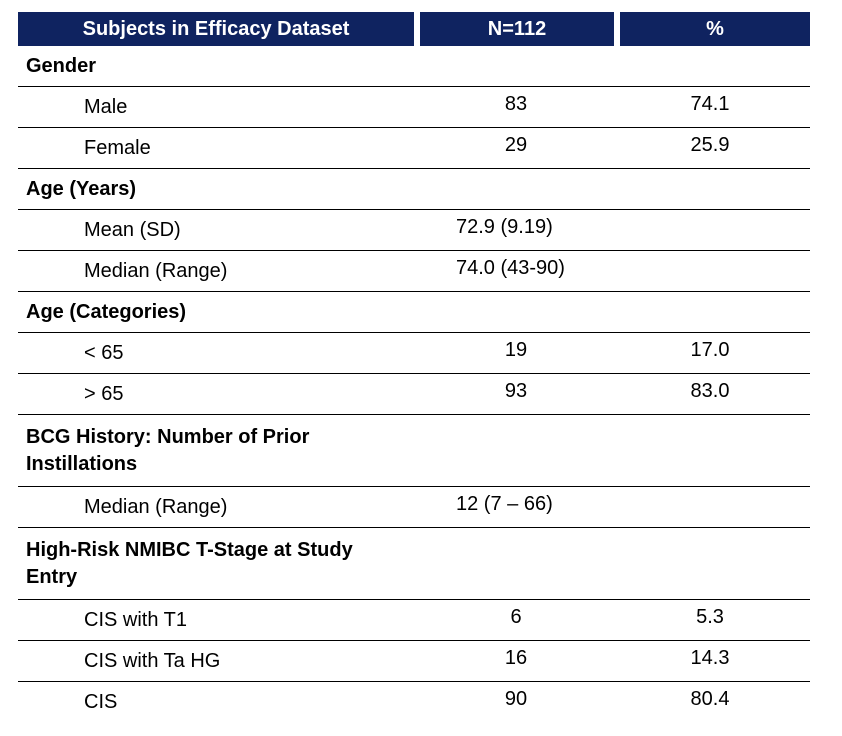 The width and height of the screenshot is (842, 736). I want to click on row-label: Female, so click(117, 147).